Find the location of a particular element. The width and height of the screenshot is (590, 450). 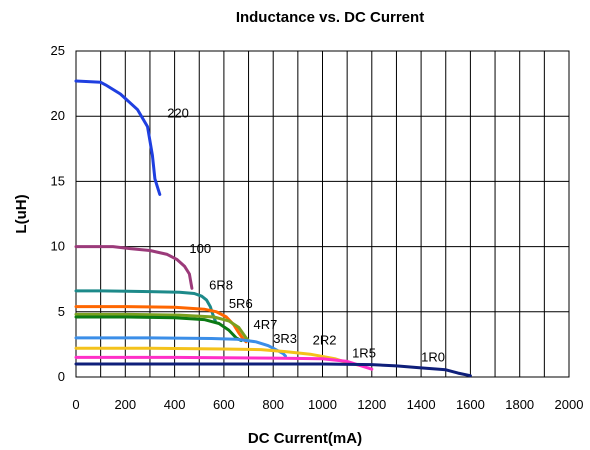

x-axis-label: DC Current(mA) is located at coordinates (305, 438).